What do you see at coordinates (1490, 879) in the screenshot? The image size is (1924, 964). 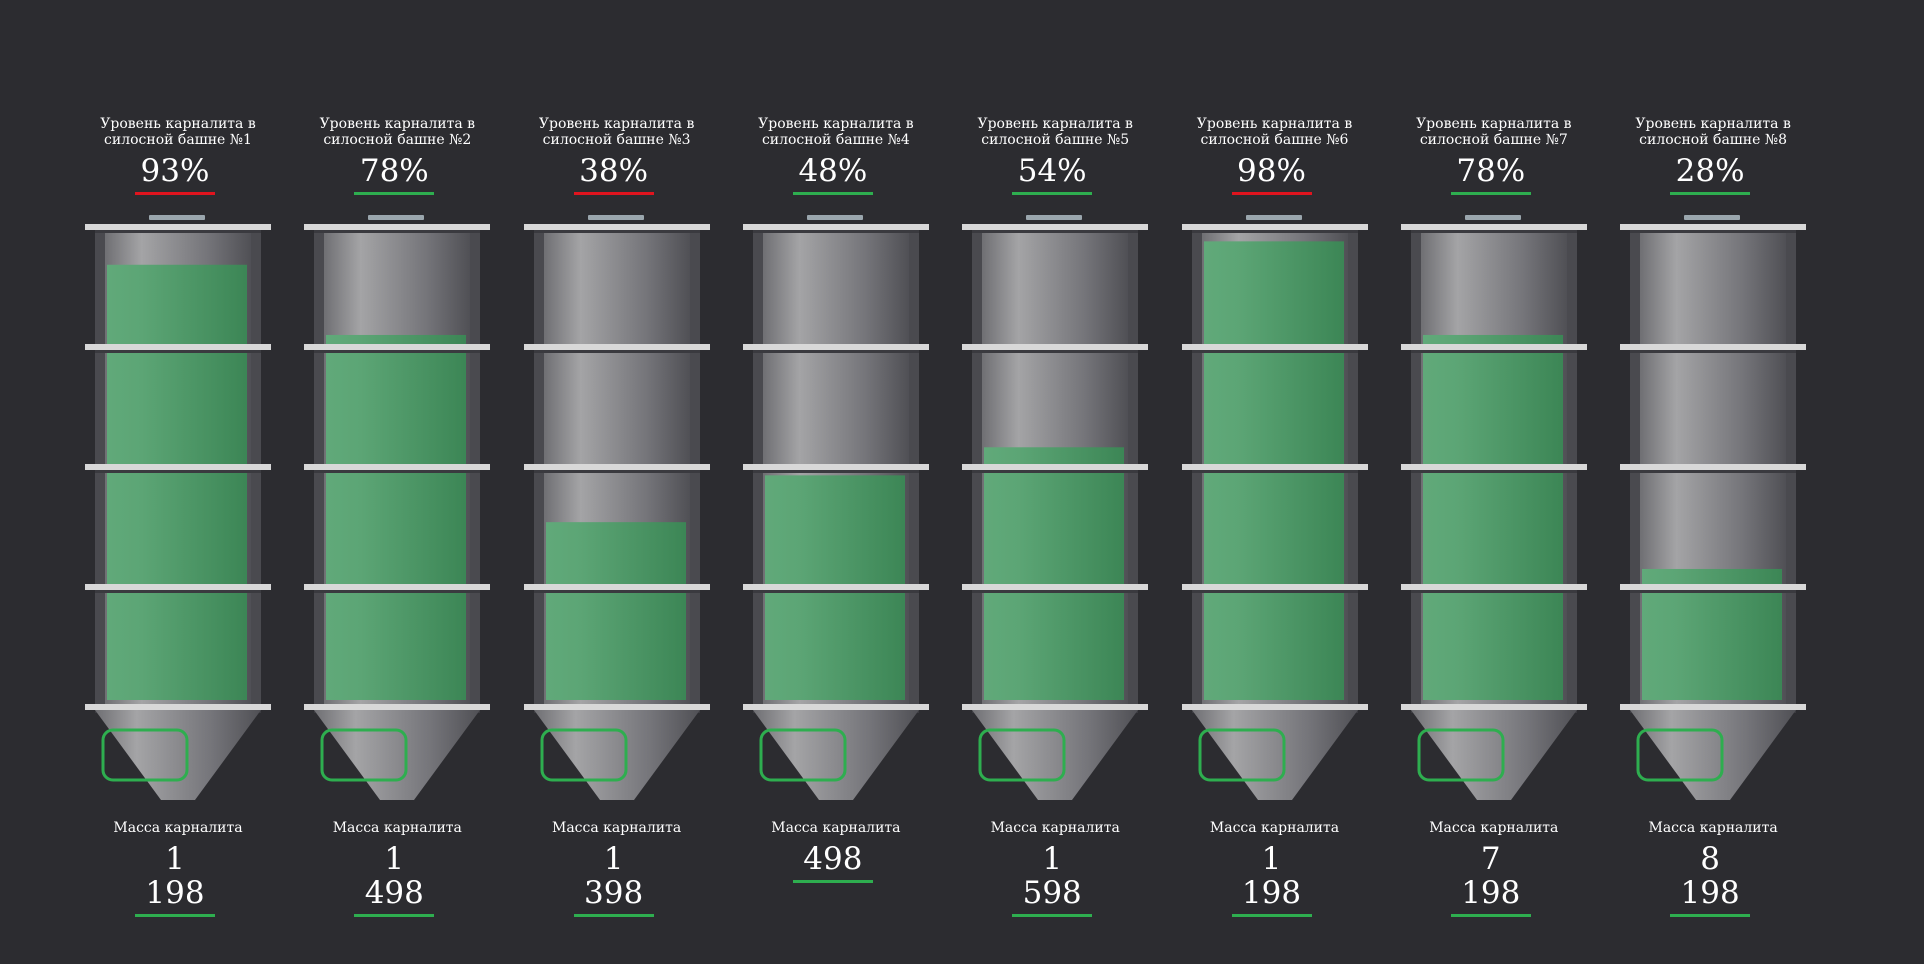 I see `mass-value: 7 198` at bounding box center [1490, 879].